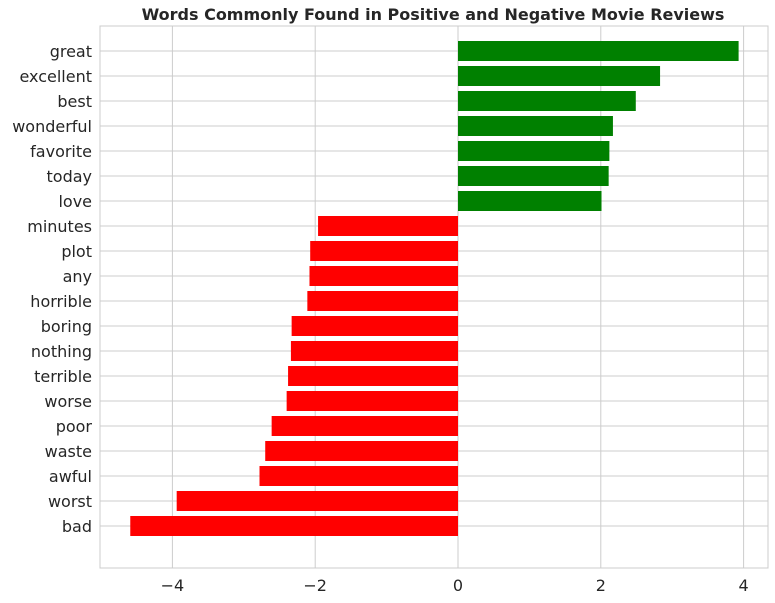  Describe the element at coordinates (173, 585) in the screenshot. I see `x-tick-label: −4` at that location.